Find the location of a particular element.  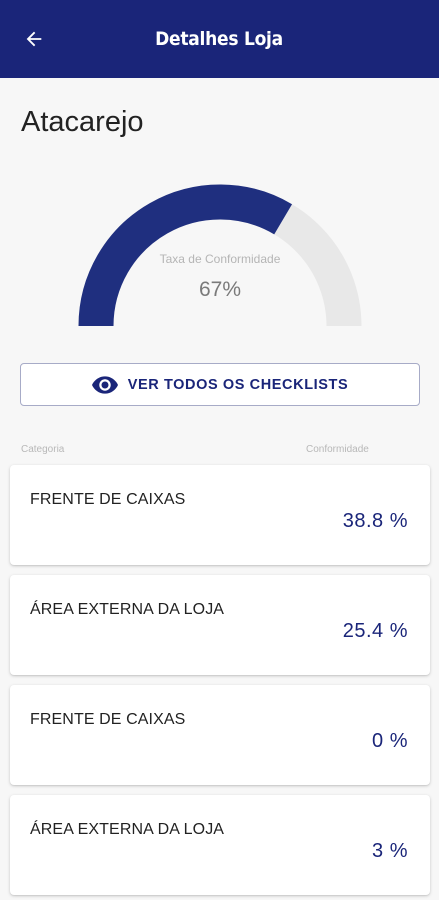

view-all-checklists-button: VER TODOS OS CHECKLISTS is located at coordinates (220, 384).